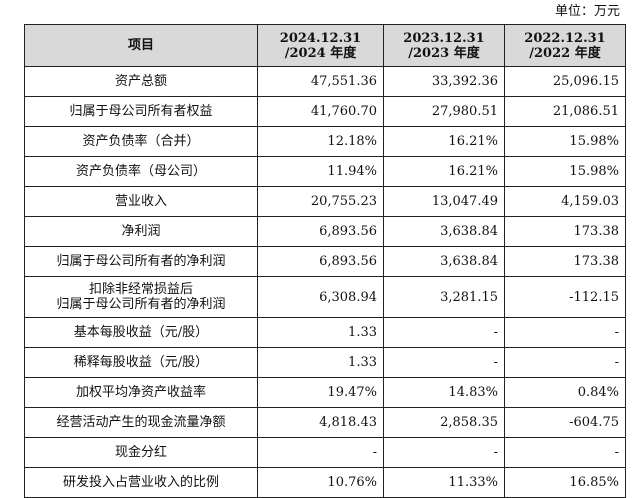  Describe the element at coordinates (320, 171) in the screenshot. I see `value-2024: 11.94%` at that location.